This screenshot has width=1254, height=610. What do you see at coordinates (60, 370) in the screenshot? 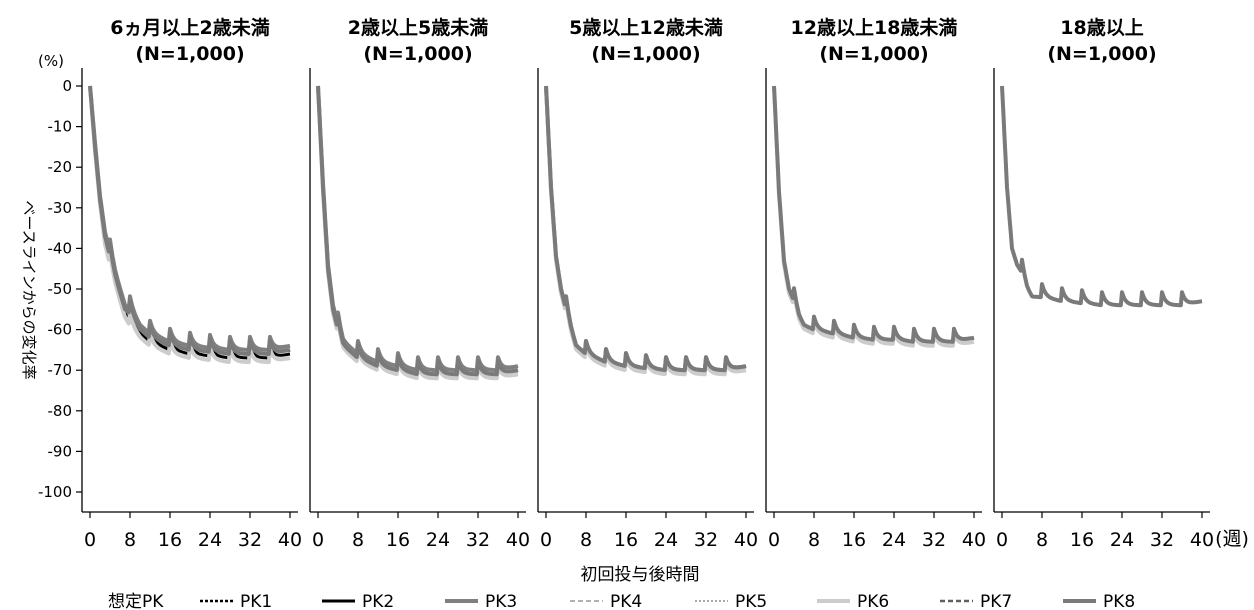
I see `y-tick-label: -70` at bounding box center [60, 370].